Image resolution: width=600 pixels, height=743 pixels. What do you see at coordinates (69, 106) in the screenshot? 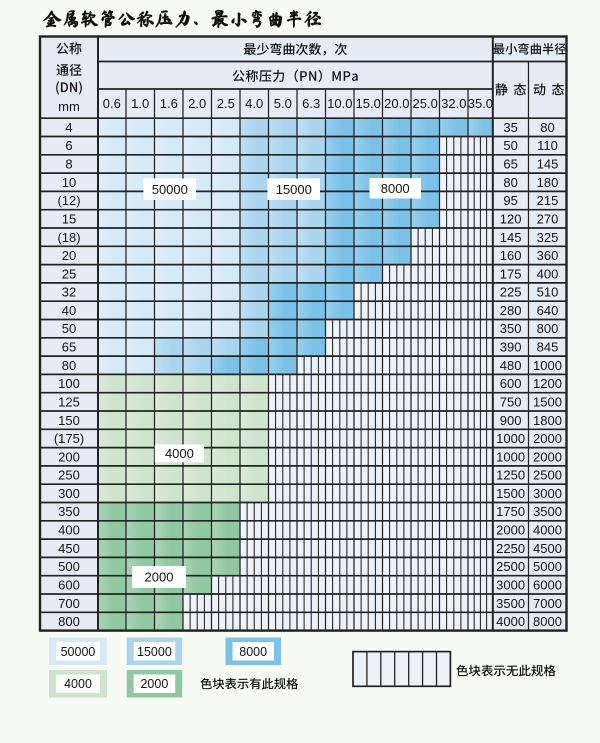
I see `svg-text: mm` at bounding box center [69, 106].